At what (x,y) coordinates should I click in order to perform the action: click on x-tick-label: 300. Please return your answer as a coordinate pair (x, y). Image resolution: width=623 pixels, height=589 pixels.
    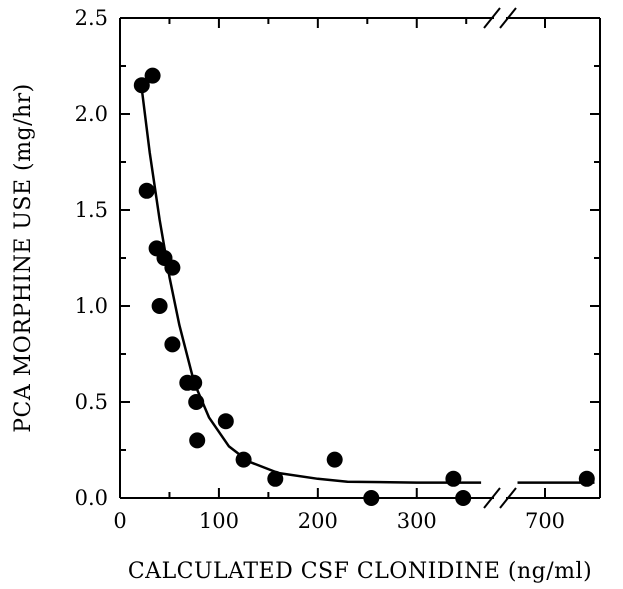
    Looking at the image, I should click on (417, 521).